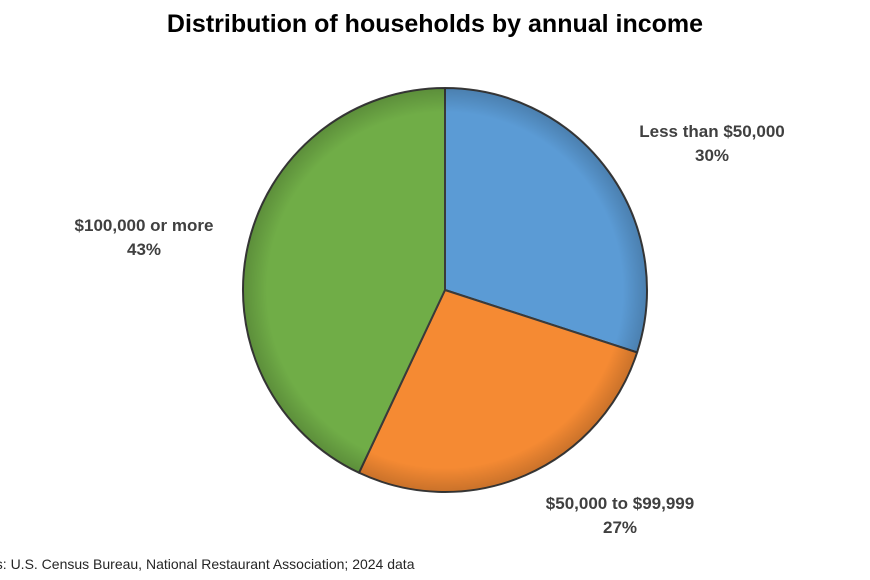 Image resolution: width=870 pixels, height=580 pixels. I want to click on slice-percent: 30%, so click(712, 155).